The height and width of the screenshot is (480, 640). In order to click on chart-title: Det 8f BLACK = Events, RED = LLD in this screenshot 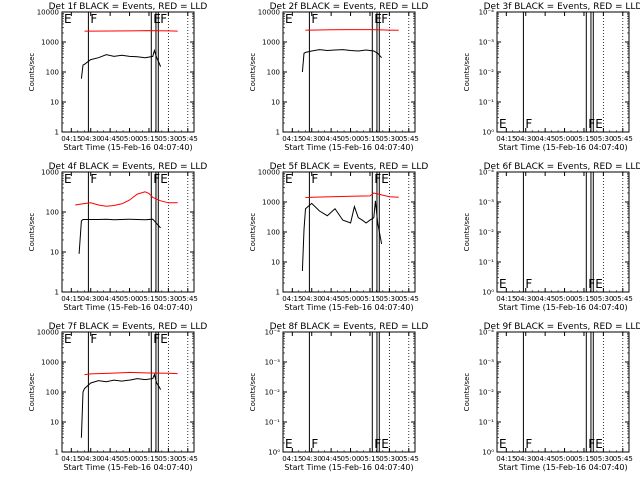, I will do `click(349, 327)`.